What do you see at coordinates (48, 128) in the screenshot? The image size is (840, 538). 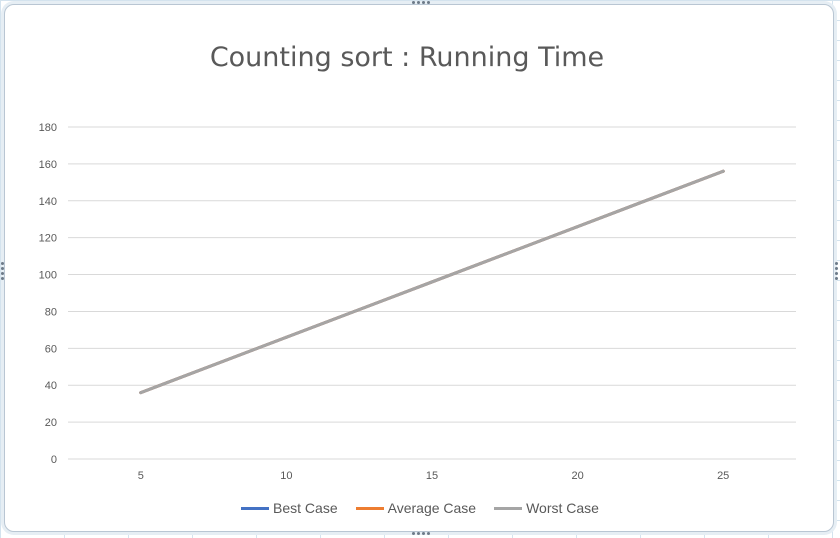 I see `y-tick-label: 180` at bounding box center [48, 128].